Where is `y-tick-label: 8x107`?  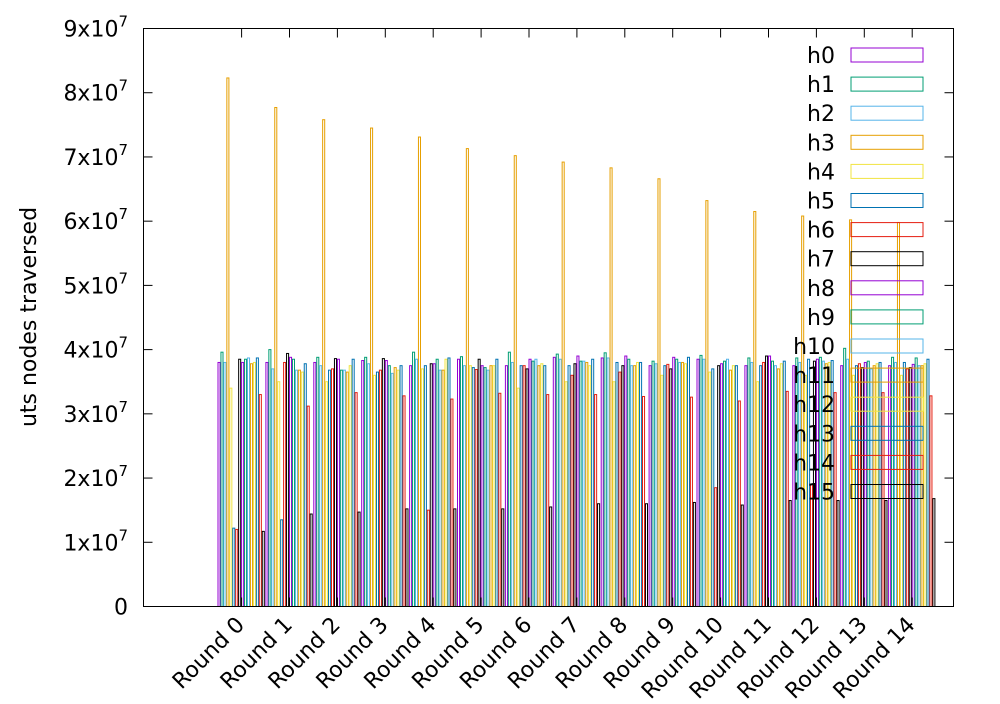 y-tick-label: 8x107 is located at coordinates (95, 92).